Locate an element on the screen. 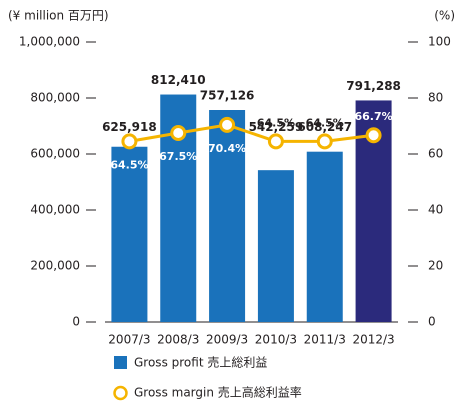 The image size is (464, 405). y-tick-label: 600,000 is located at coordinates (55, 154).